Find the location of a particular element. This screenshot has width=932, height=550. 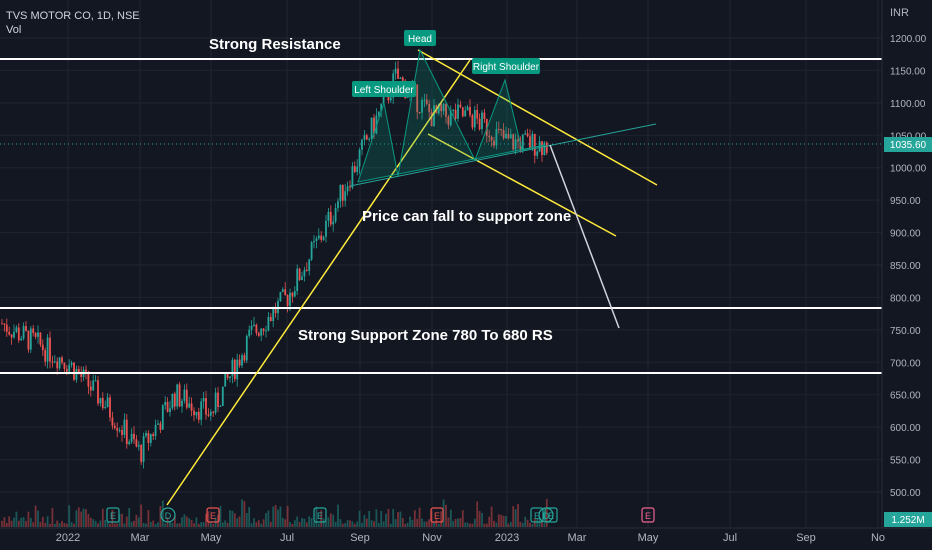

time-tick-label: May is located at coordinates (648, 538).